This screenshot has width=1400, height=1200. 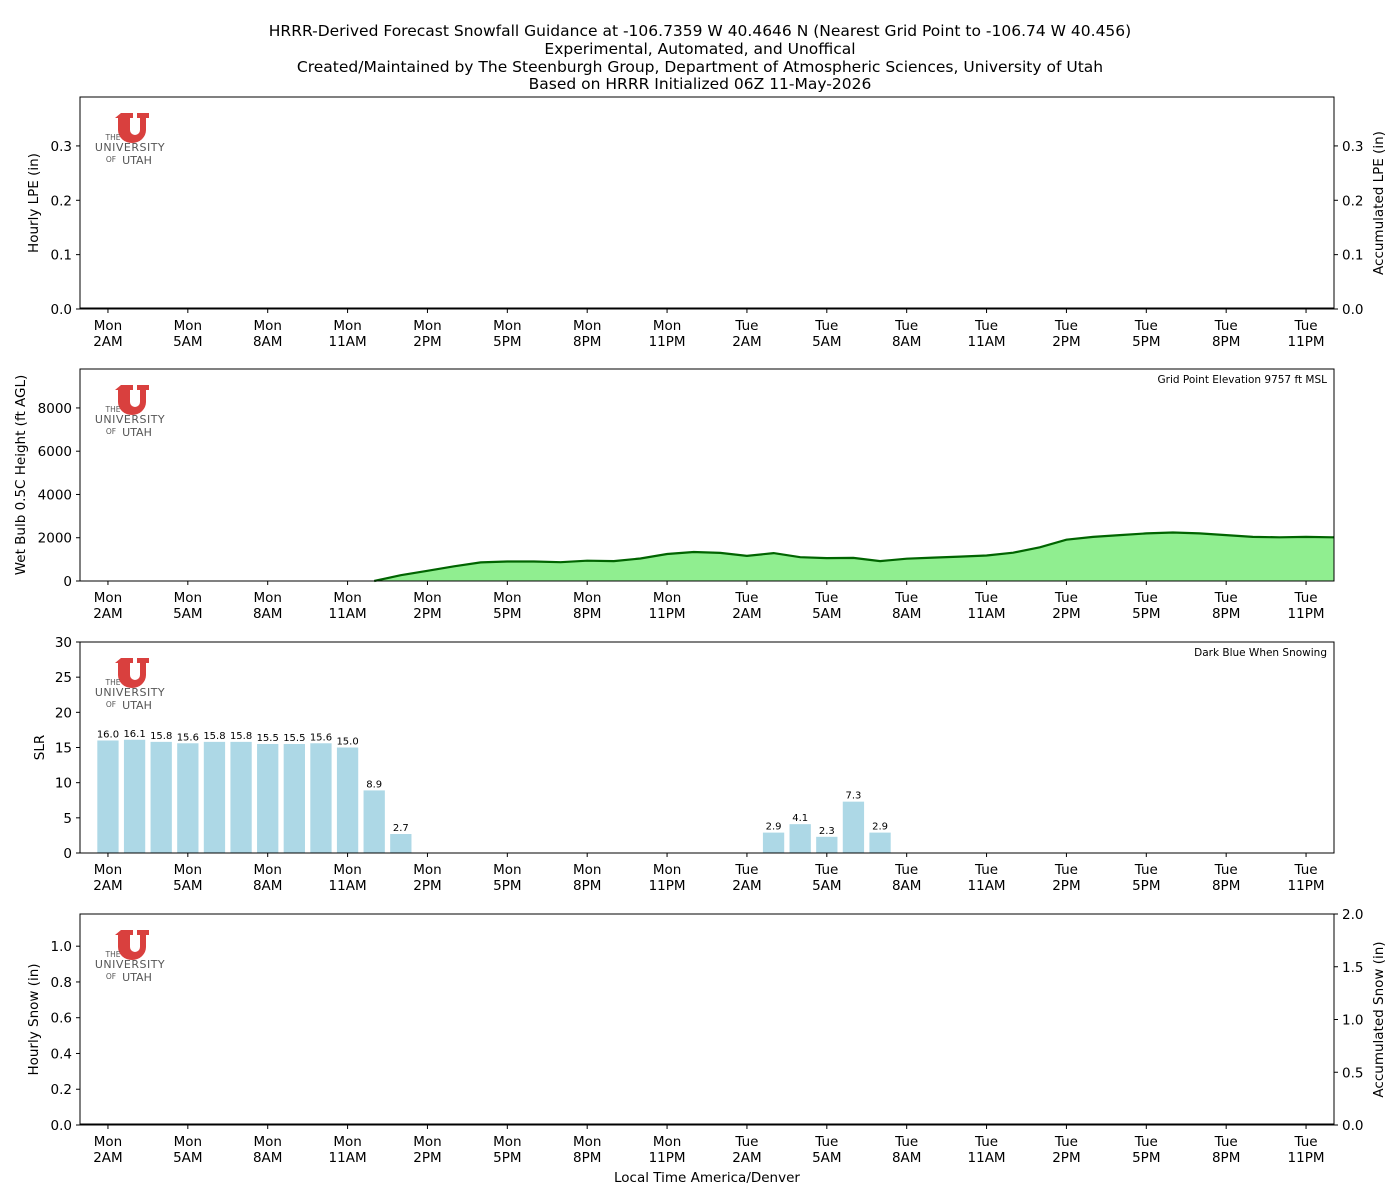 I want to click on slr-bar-label: 2.3, so click(x=827, y=831).